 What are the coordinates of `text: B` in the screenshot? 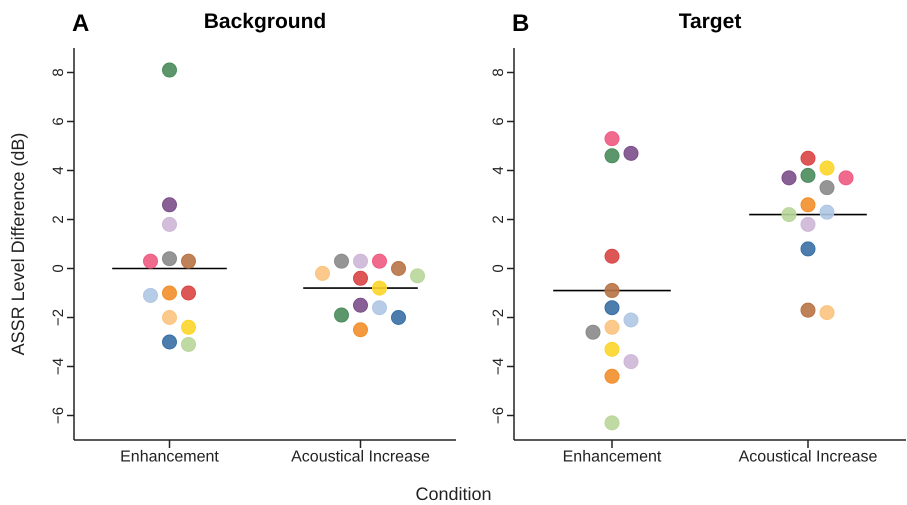 It's located at (521, 24).